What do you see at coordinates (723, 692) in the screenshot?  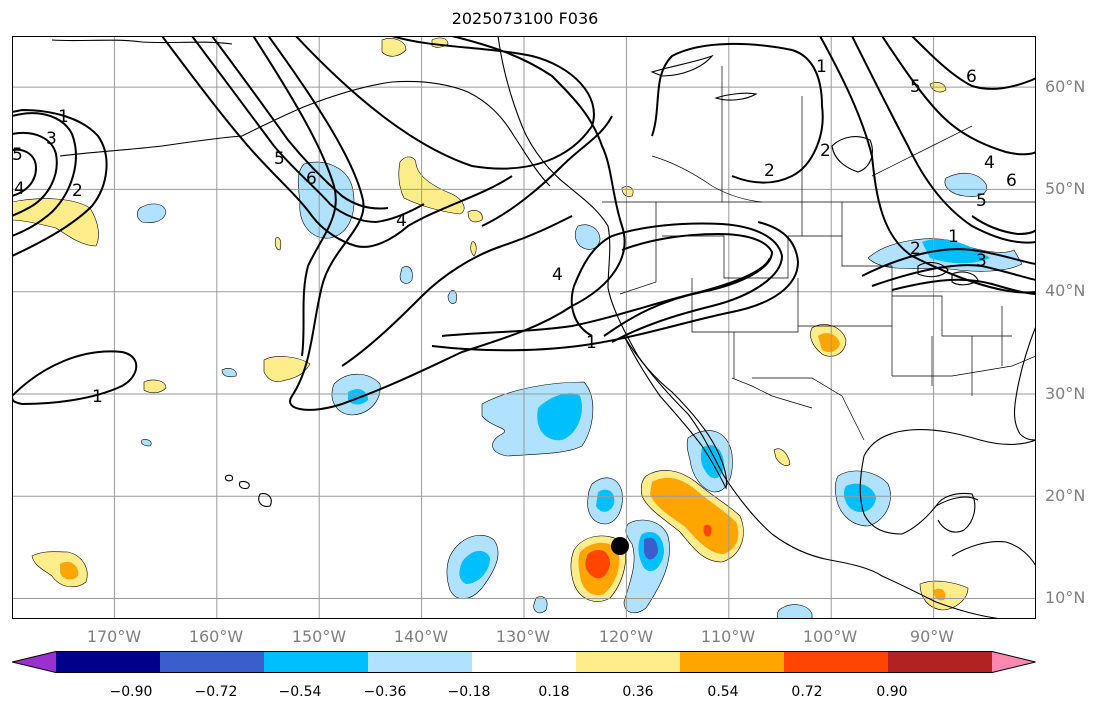 I see `colorbar-tick-label: 0.54` at bounding box center [723, 692].